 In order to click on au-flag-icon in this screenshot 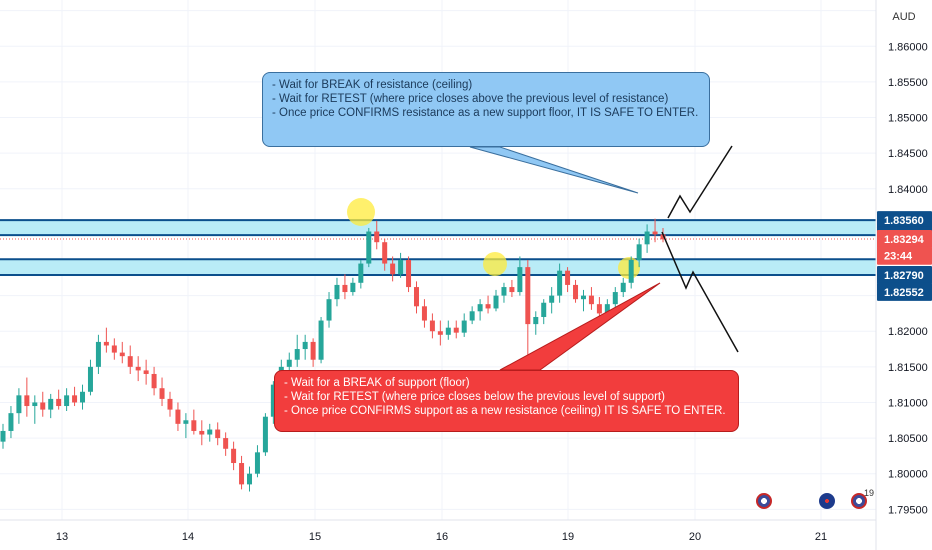, I will do `click(827, 501)`.